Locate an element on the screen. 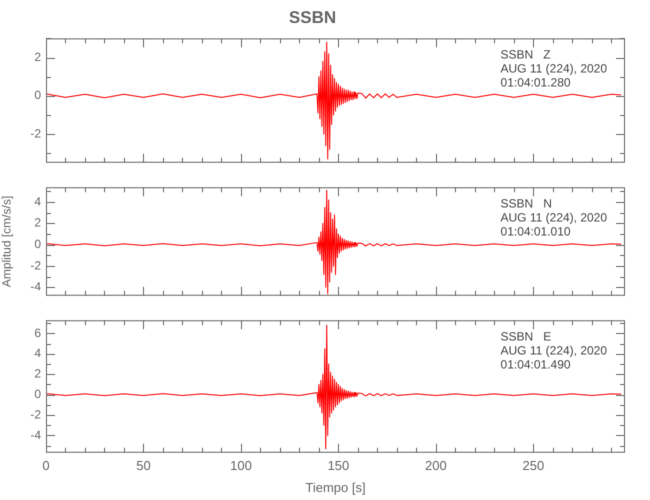 This screenshot has width=650, height=500. annotation: 01:04:01.010 is located at coordinates (535, 231).